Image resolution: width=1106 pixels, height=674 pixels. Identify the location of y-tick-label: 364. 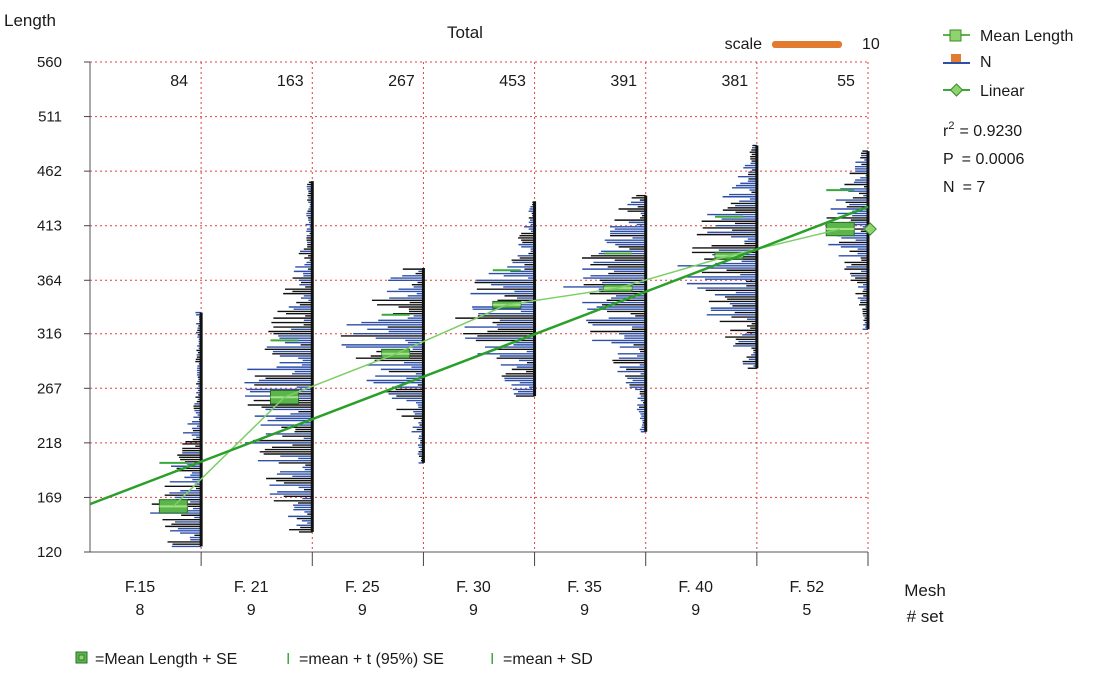
(49, 280).